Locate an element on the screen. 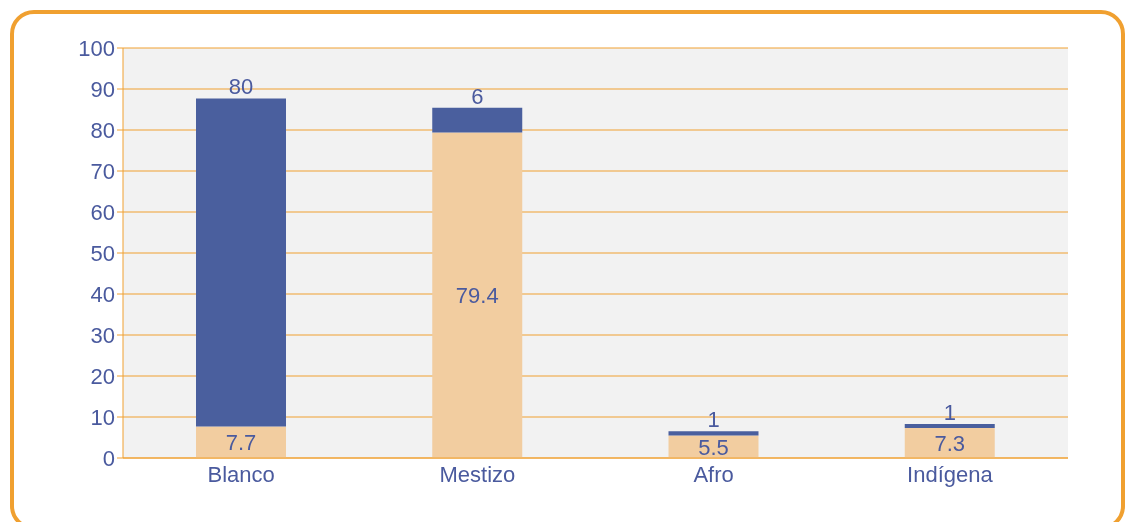 This screenshot has width=1139, height=522. y-tick-label: 70 is located at coordinates (102, 171).